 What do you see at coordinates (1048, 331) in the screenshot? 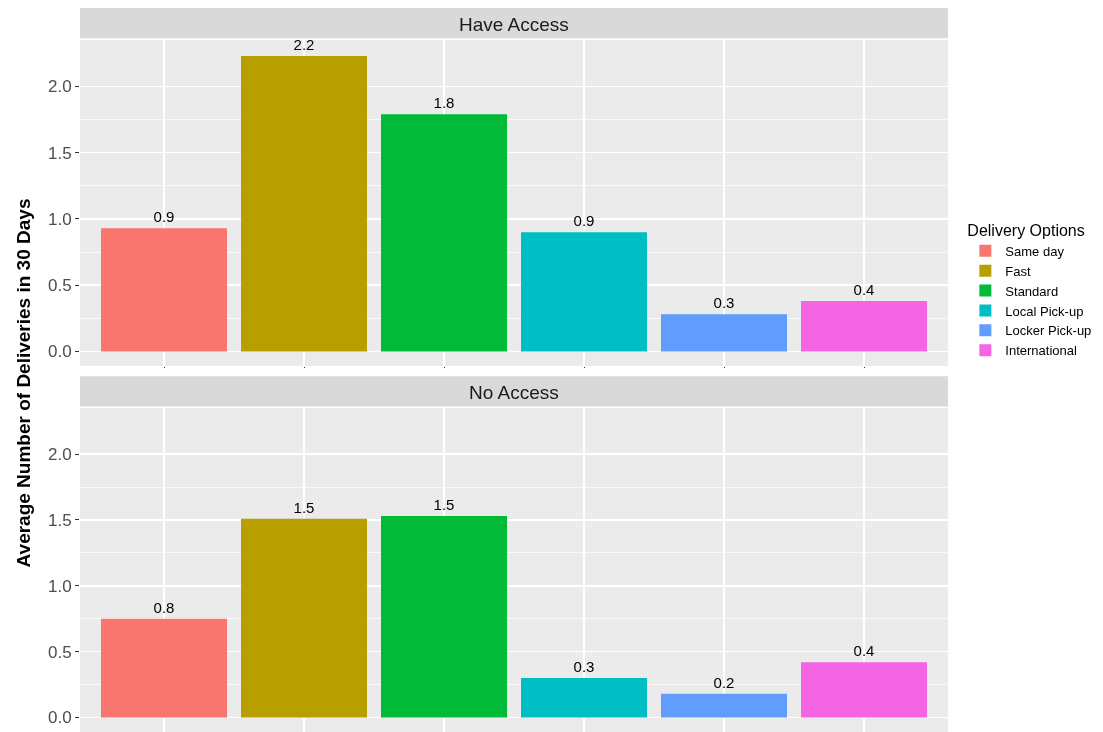
I see `legend-label: Locker Pick-up` at bounding box center [1048, 331].